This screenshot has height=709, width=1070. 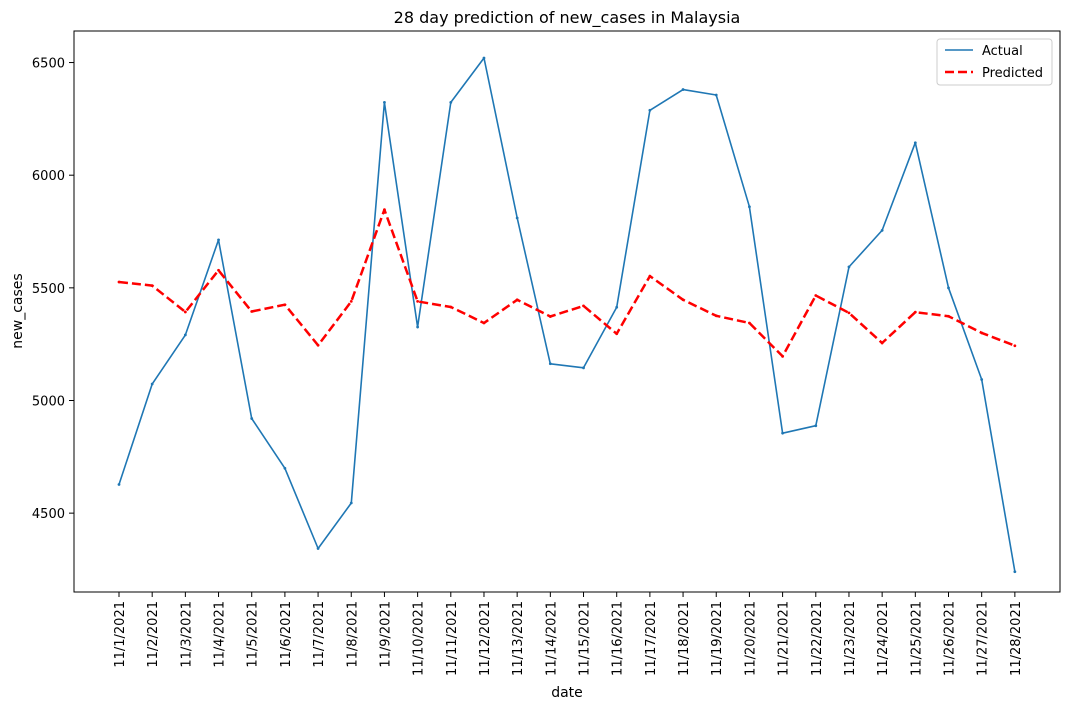 I want to click on x-tick-label: 11/12/2021, so click(x=485, y=638).